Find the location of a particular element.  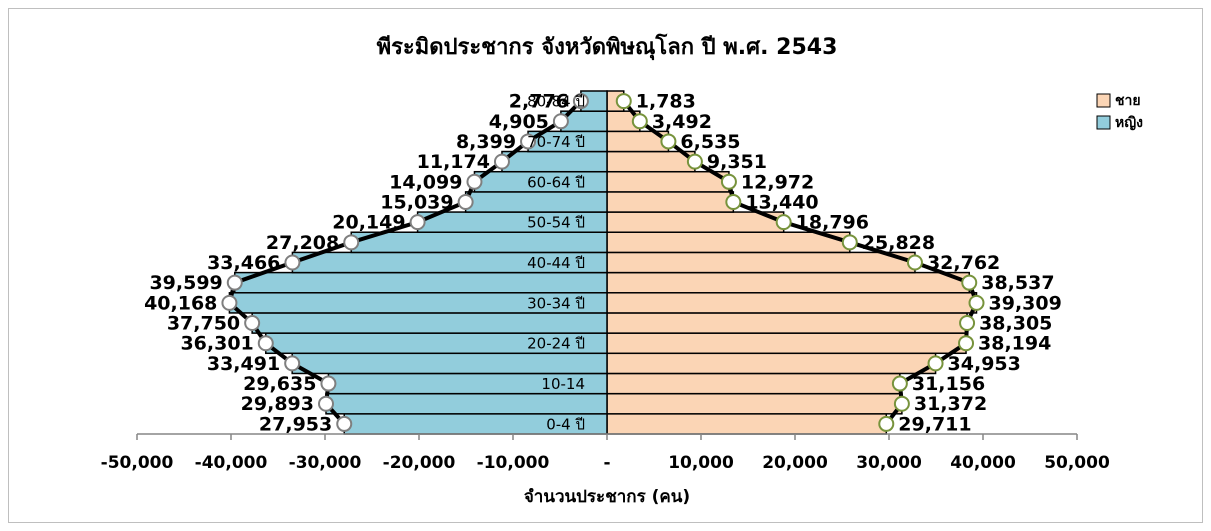

data-label: 25,828 is located at coordinates (898, 243).